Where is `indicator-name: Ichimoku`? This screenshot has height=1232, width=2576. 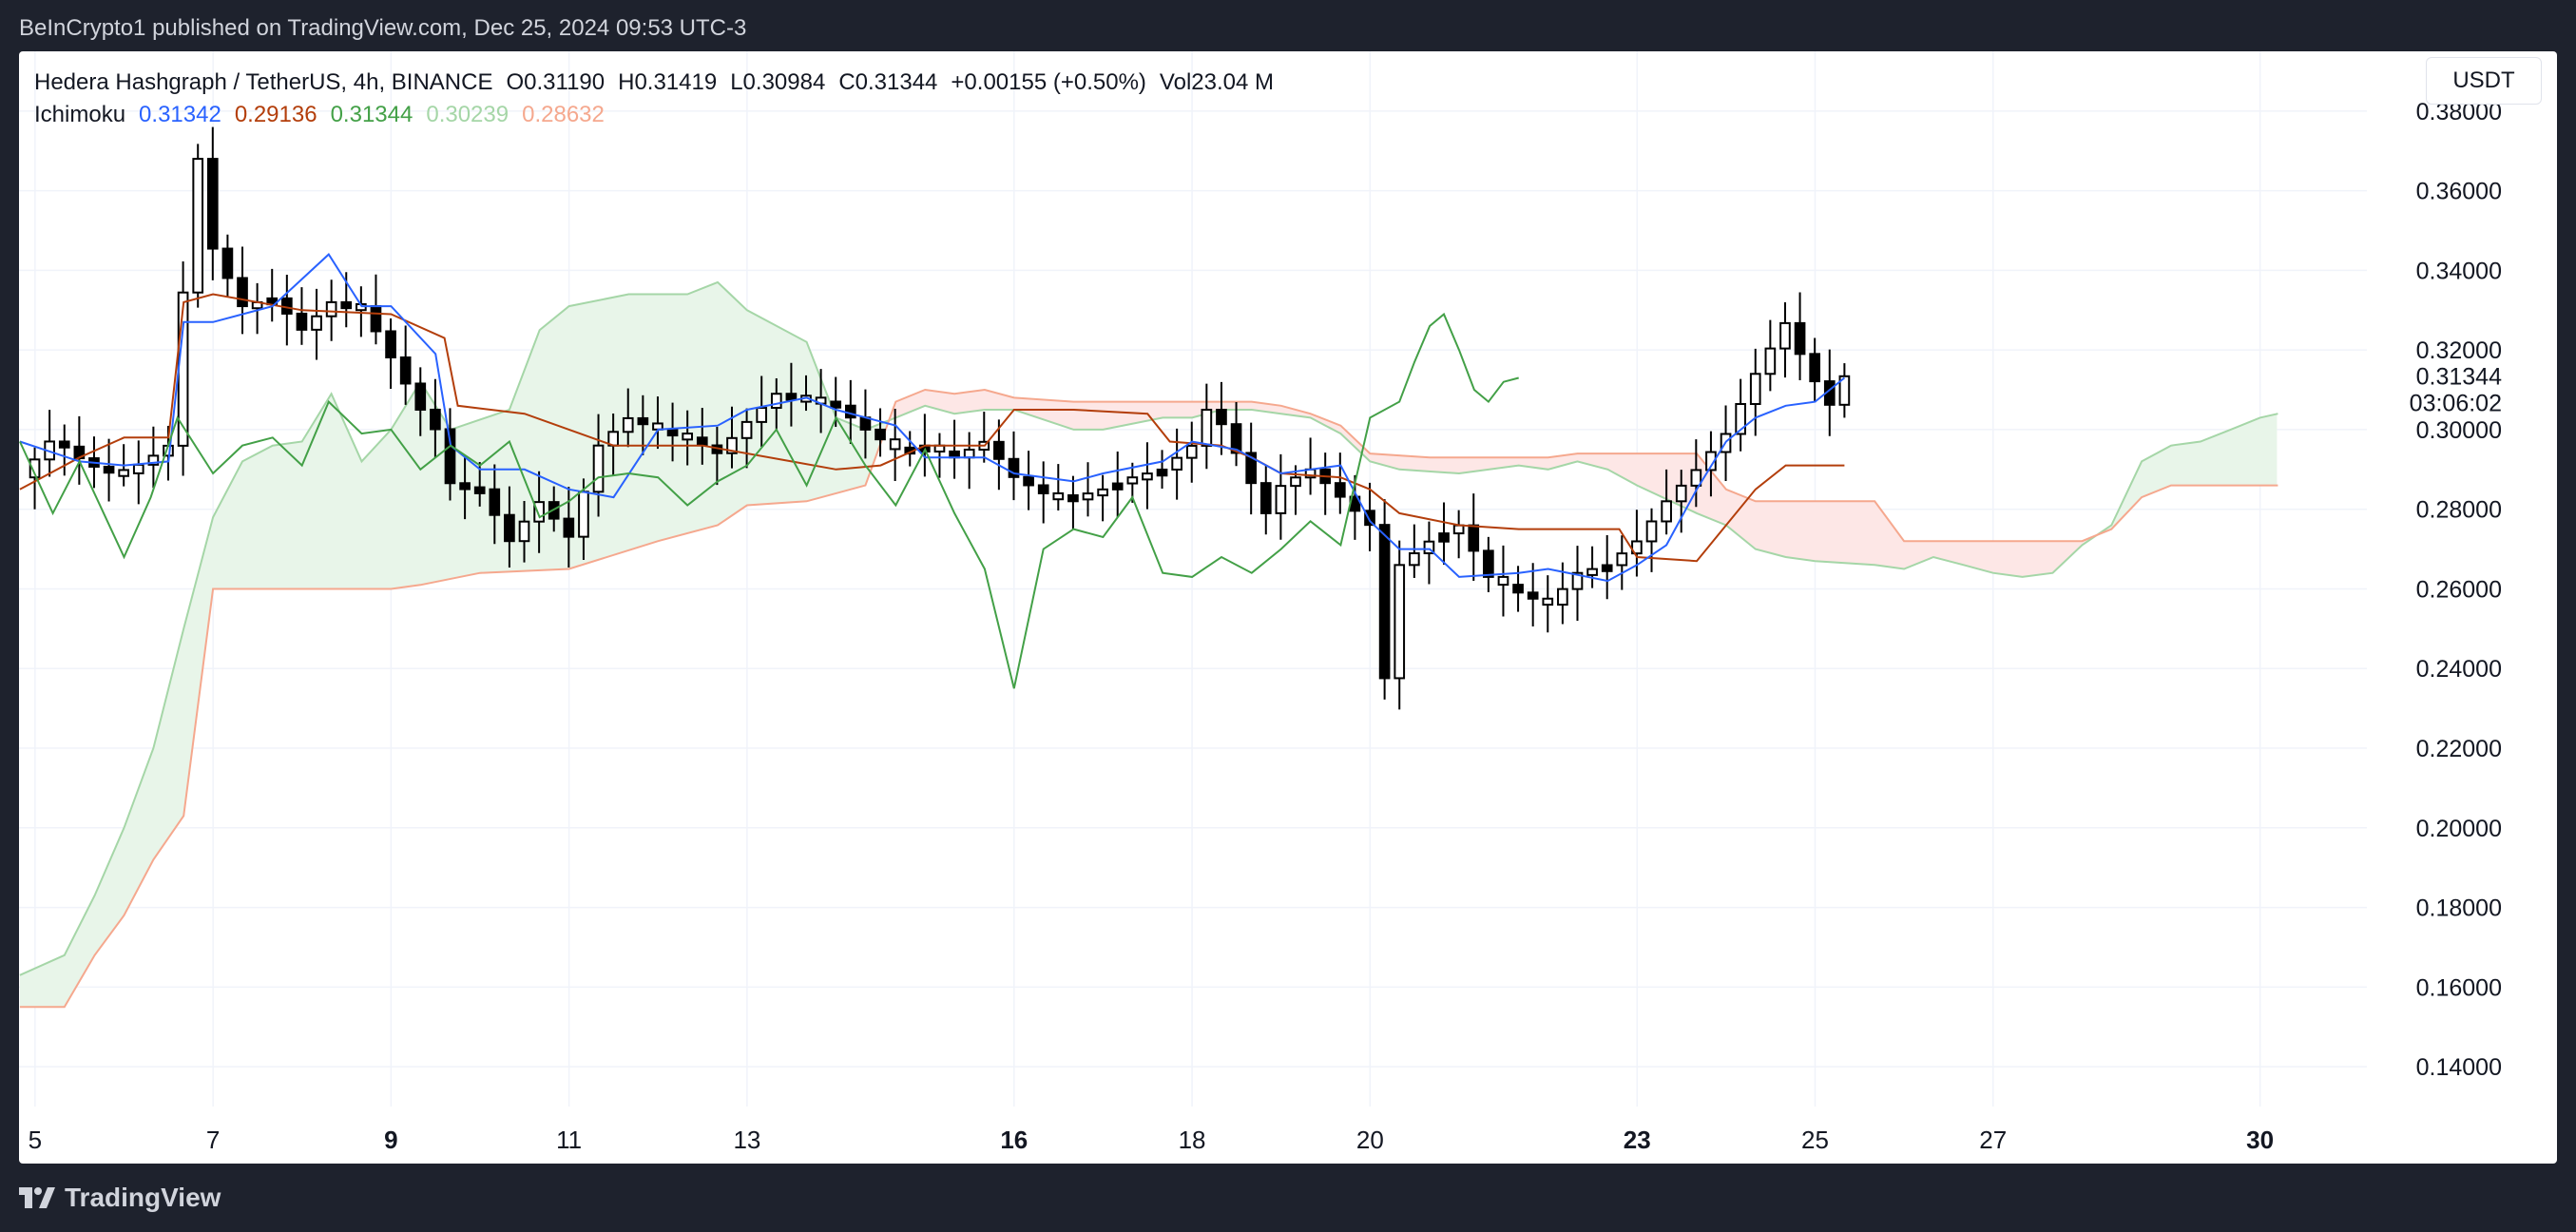 indicator-name: Ichimoku is located at coordinates (80, 114).